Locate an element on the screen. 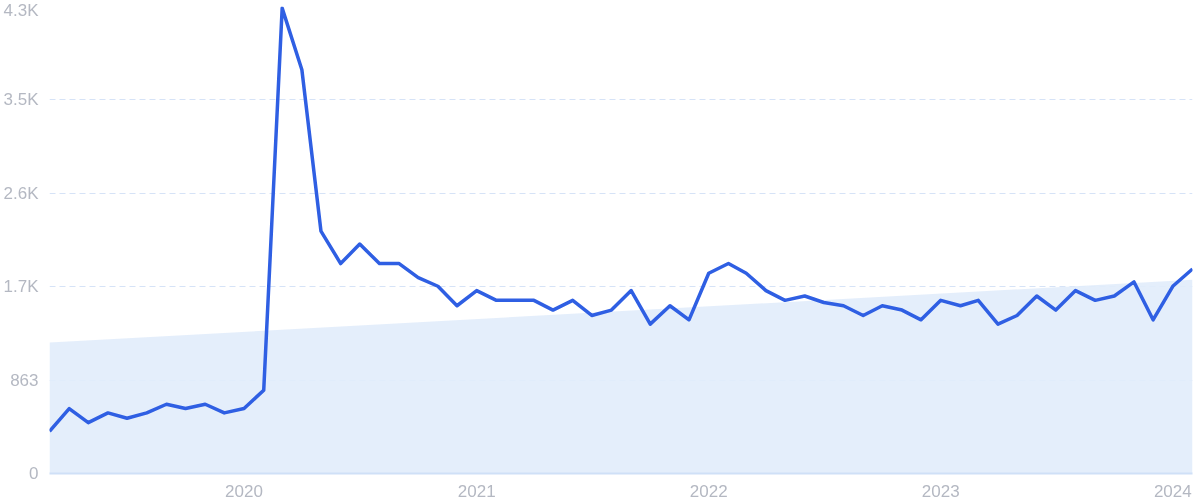  x-tick-label: 2022 is located at coordinates (708, 490).